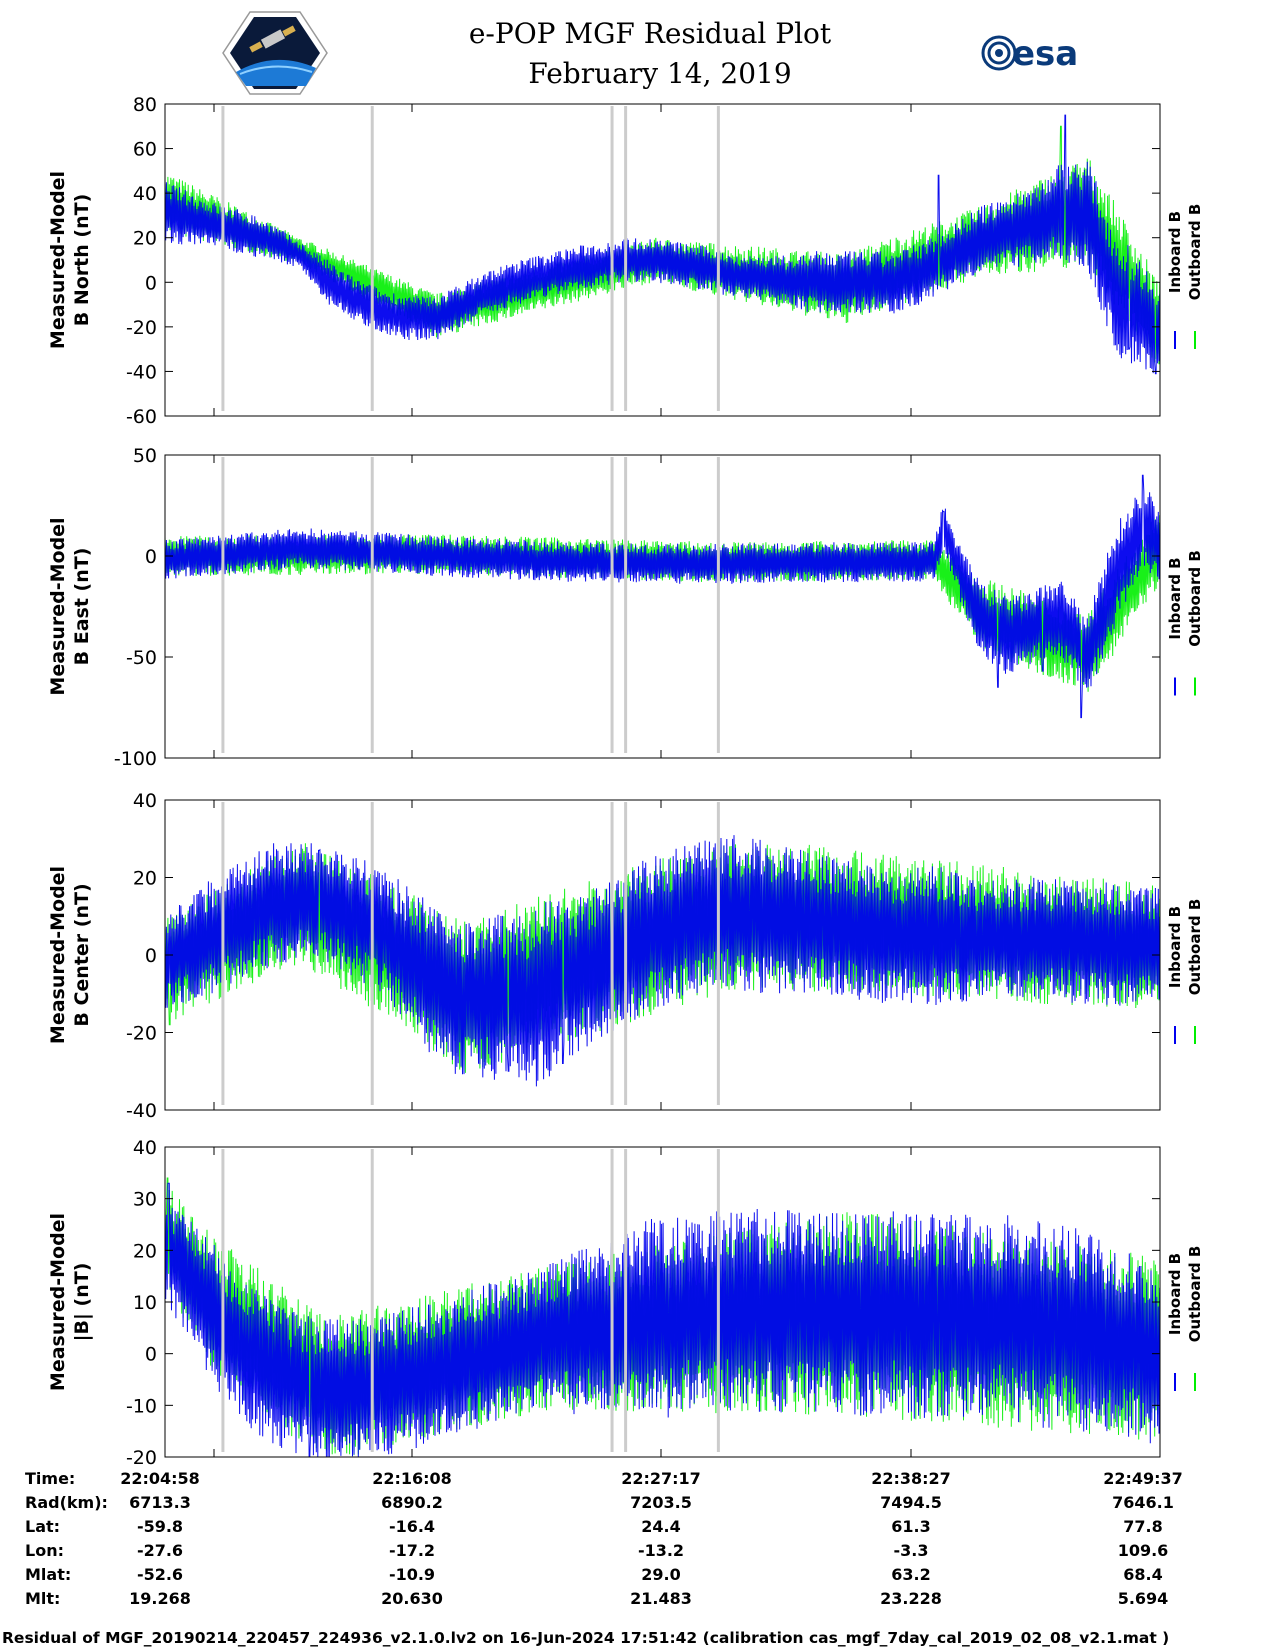  What do you see at coordinates (661, 1550) in the screenshot?
I see `orbit-cell: -13.2` at bounding box center [661, 1550].